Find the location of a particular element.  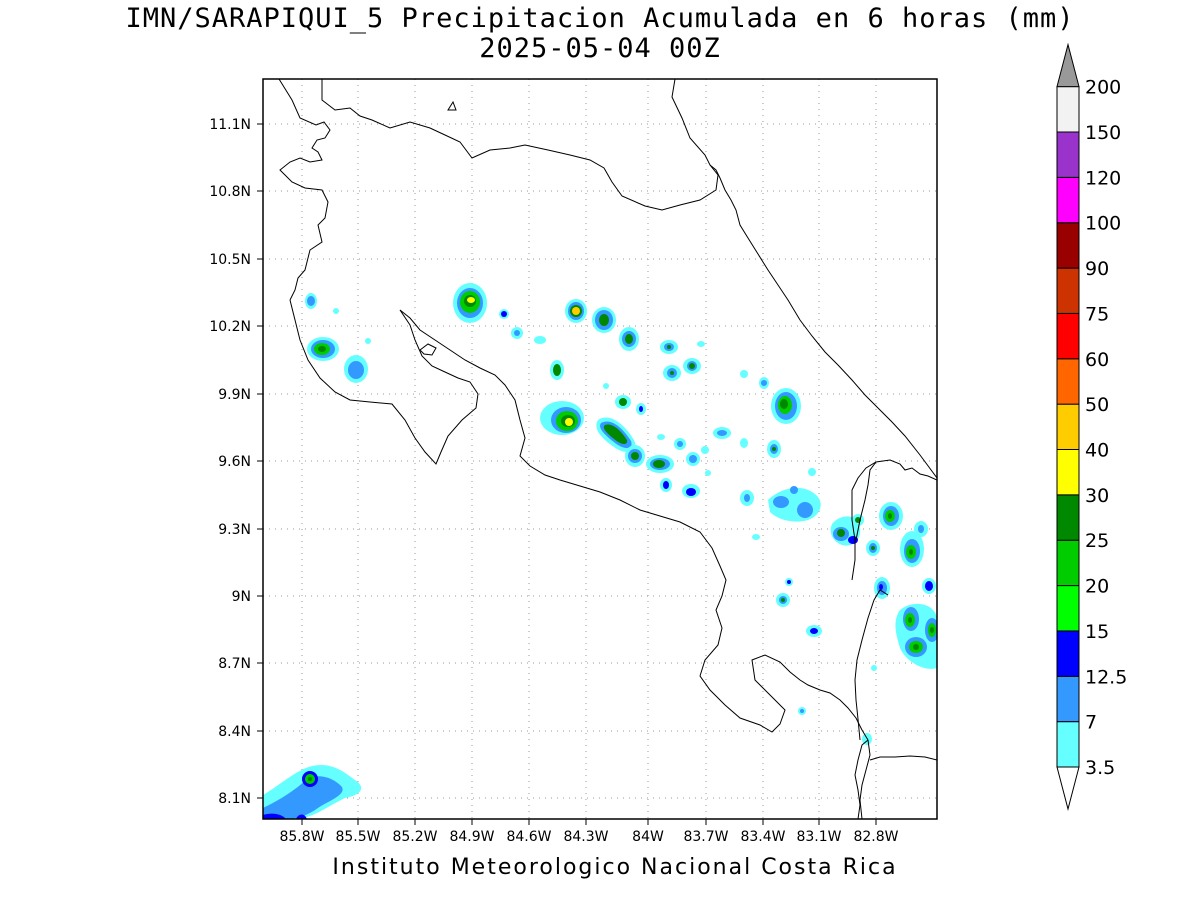

lon-label: 84.3W is located at coordinates (585, 837).